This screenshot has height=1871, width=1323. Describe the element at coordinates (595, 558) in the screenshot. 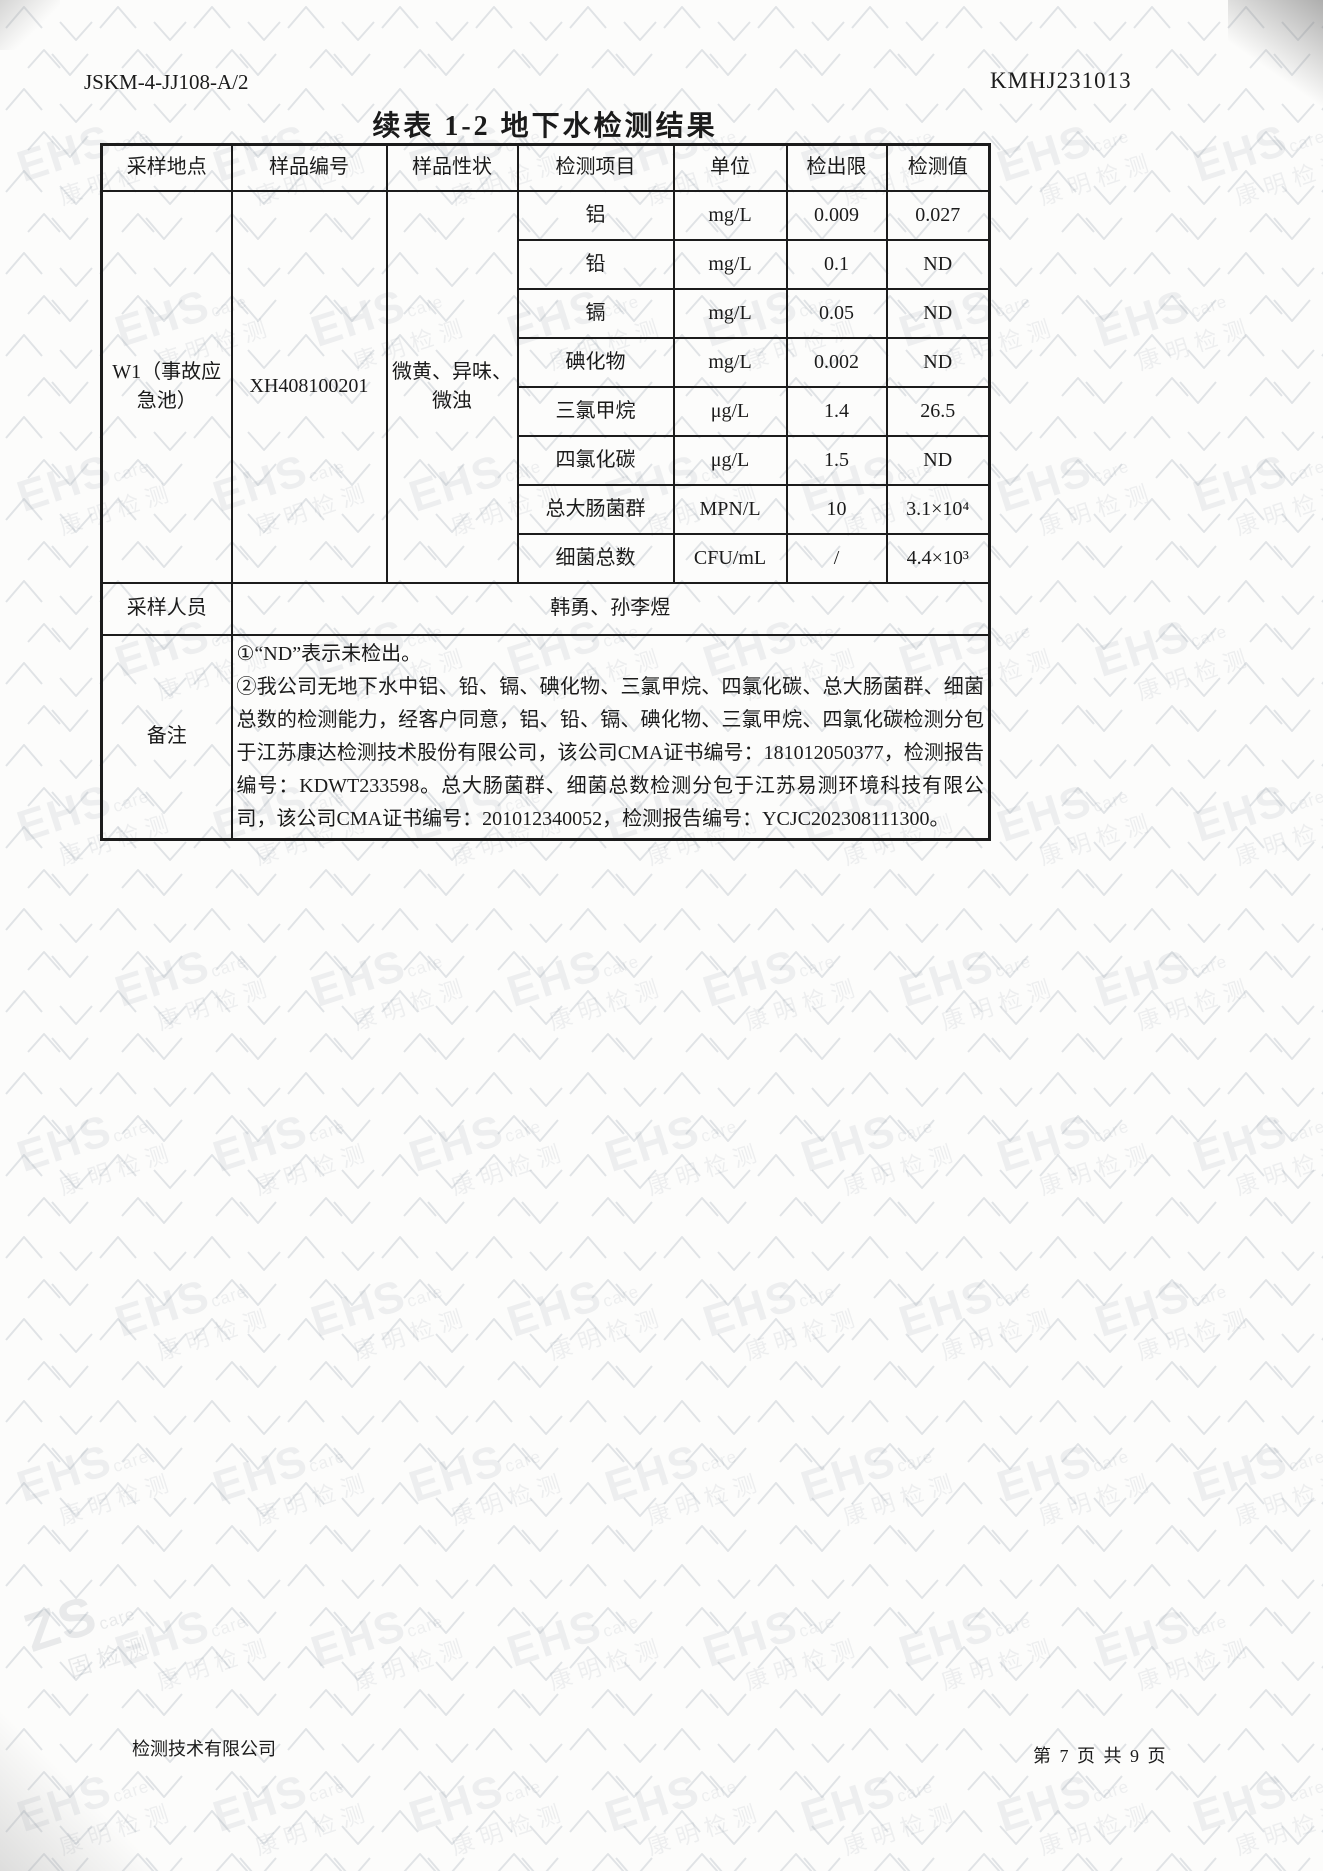

I see `analyte-name: 细菌总数` at that location.